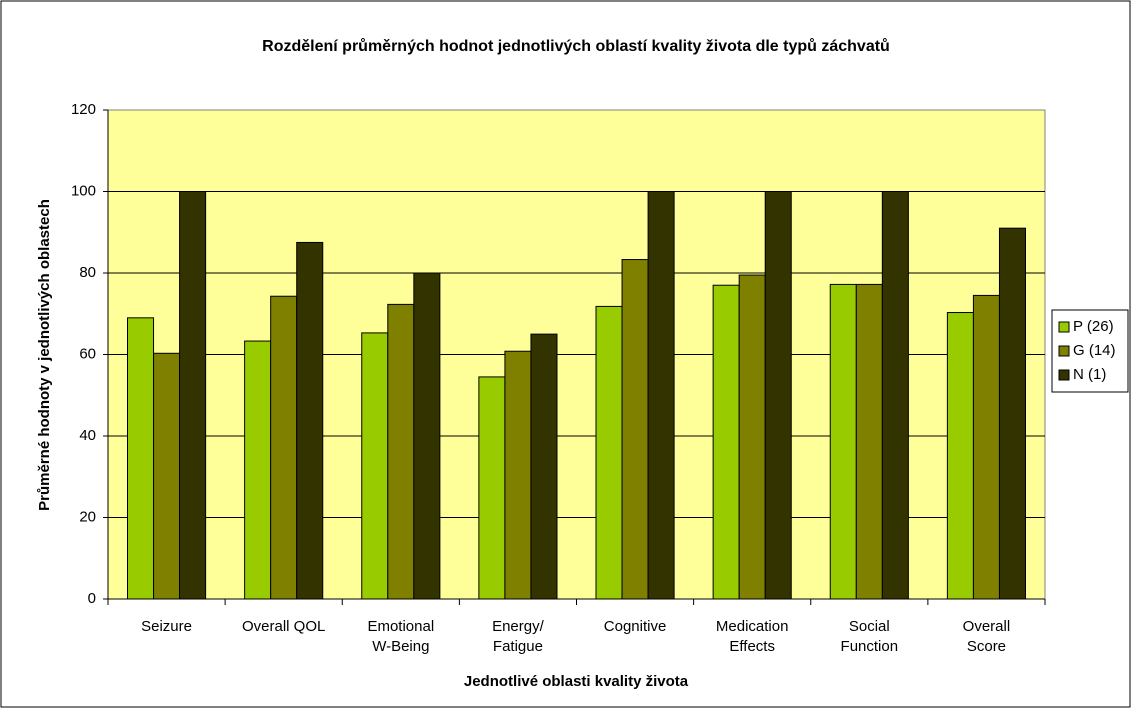 This screenshot has width=1132, height=709. I want to click on y-tick-label: 100, so click(83, 190).